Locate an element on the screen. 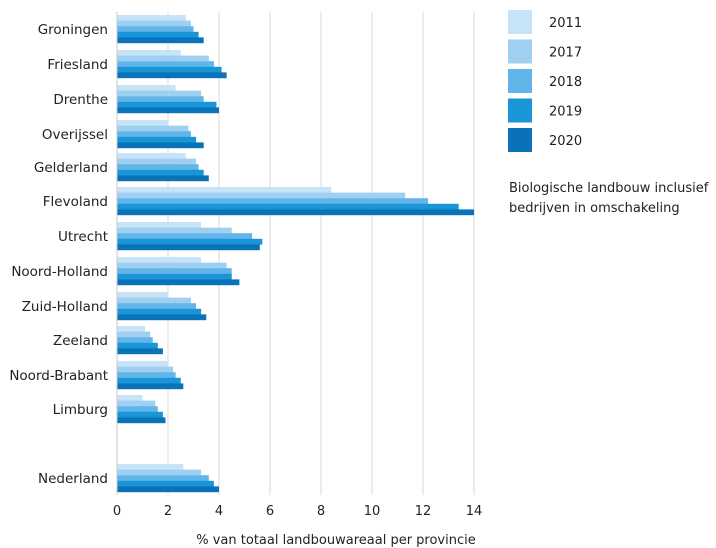  category-label: Limburg is located at coordinates (80, 410).